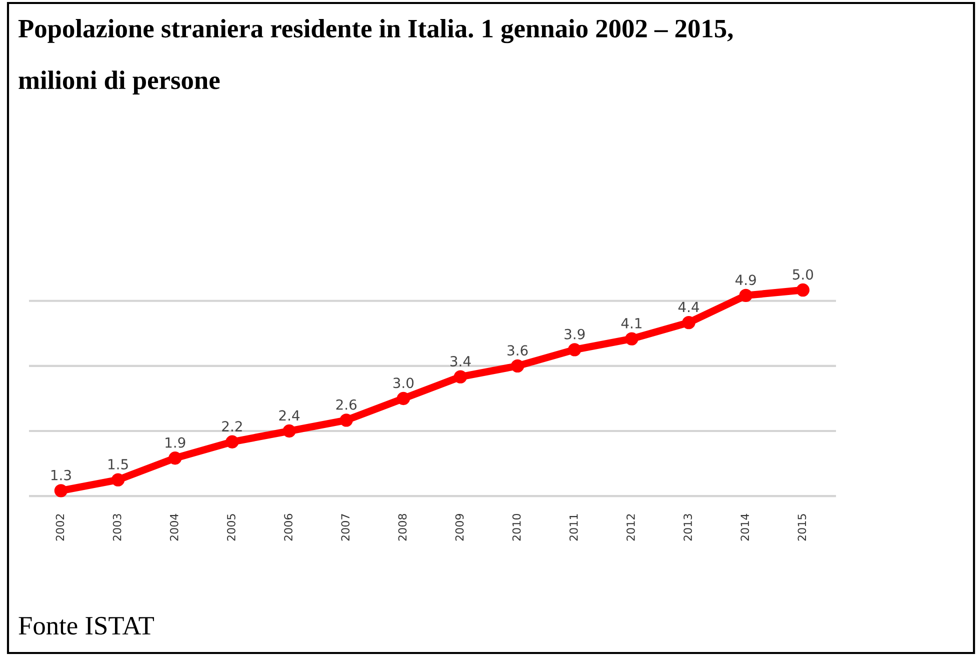 The width and height of the screenshot is (976, 655). Describe the element at coordinates (574, 334) in the screenshot. I see `data-label: 3.9` at that location.